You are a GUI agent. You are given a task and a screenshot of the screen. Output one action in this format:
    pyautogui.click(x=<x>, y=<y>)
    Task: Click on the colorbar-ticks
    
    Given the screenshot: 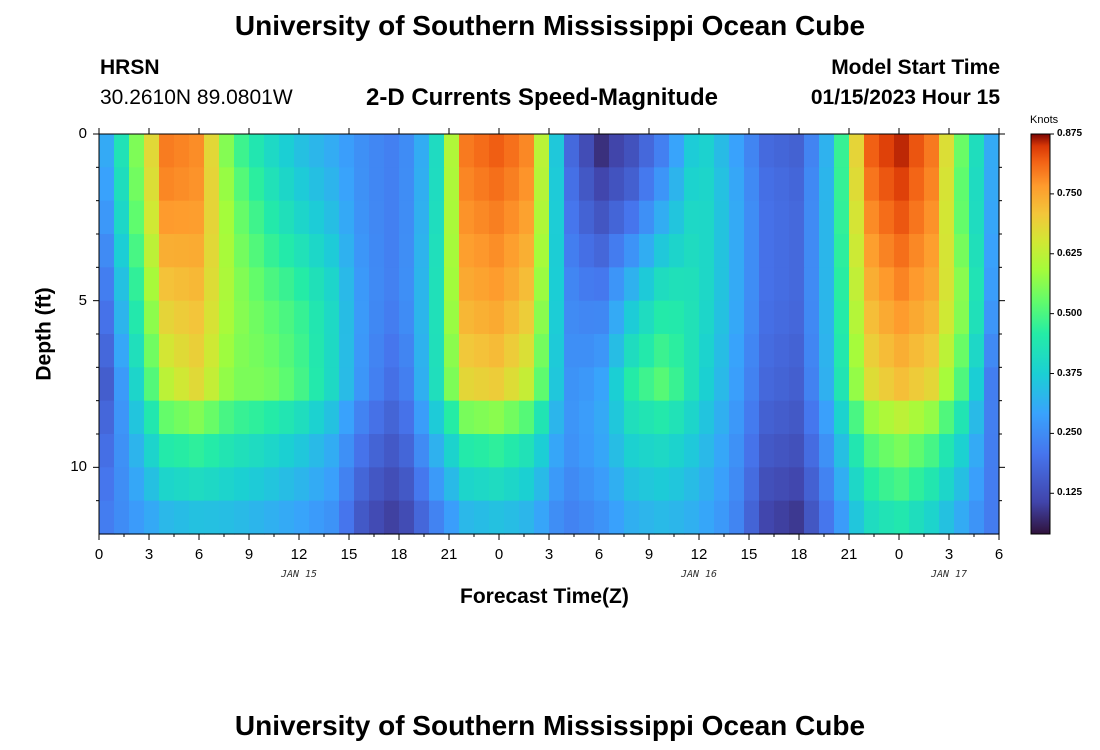 What is the action you would take?
    pyautogui.click(x=1052, y=313)
    